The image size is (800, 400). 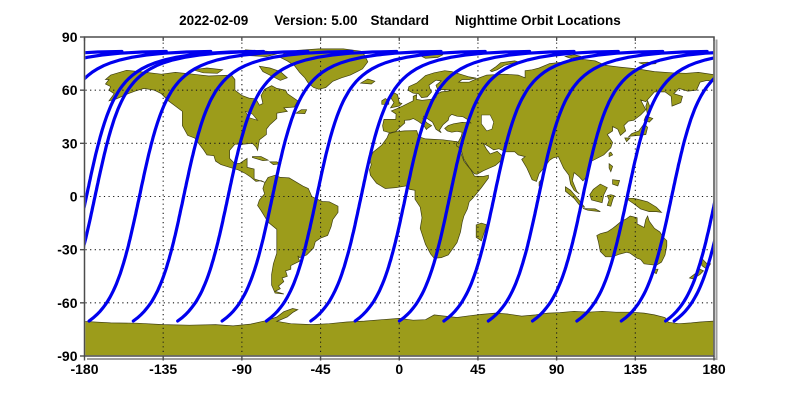 What do you see at coordinates (298, 234) in the screenshot?
I see `land-south-america` at bounding box center [298, 234].